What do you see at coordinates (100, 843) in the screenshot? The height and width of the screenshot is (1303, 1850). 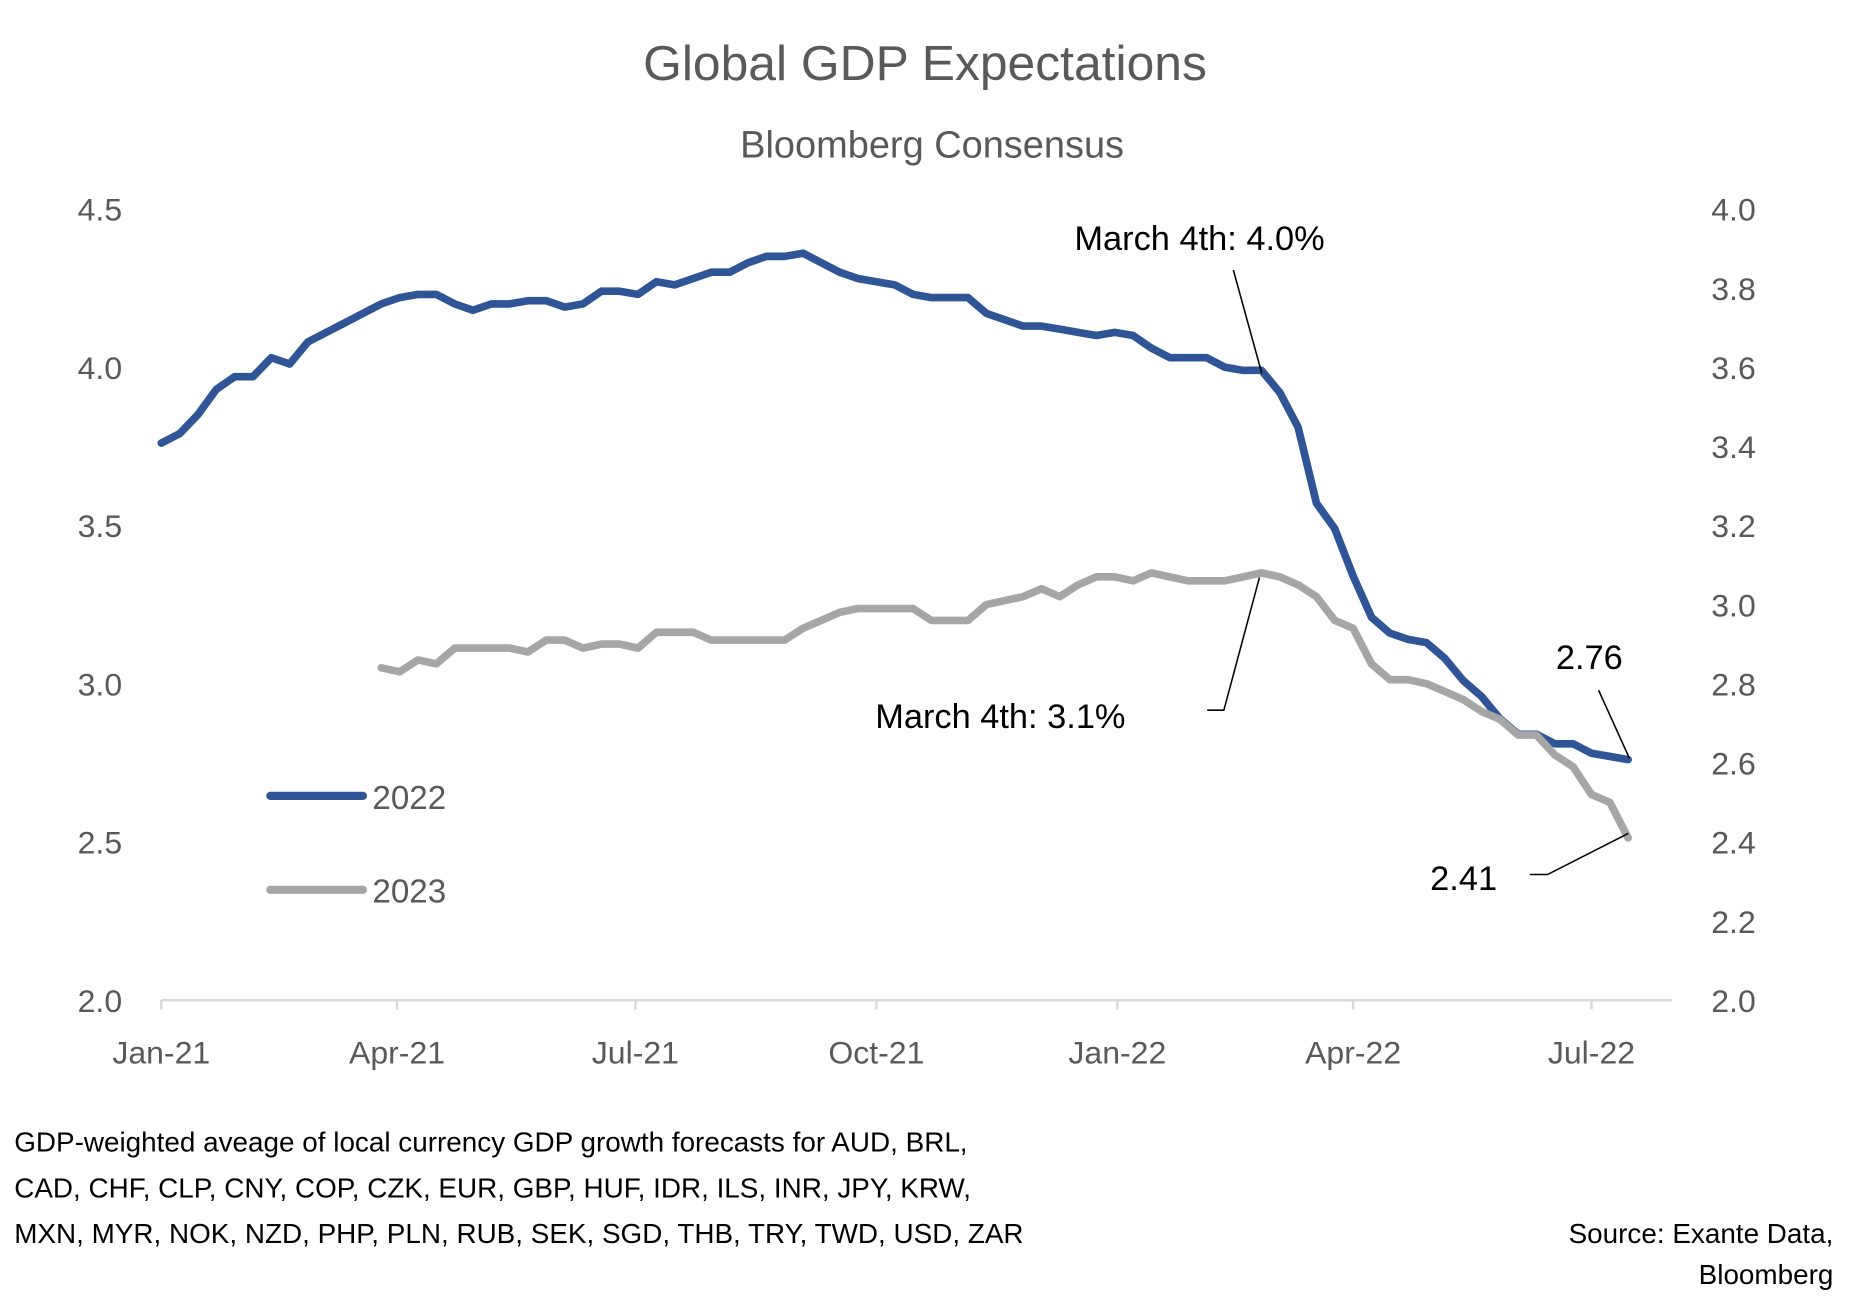 I see `left-y-tick-label: 2.5` at bounding box center [100, 843].